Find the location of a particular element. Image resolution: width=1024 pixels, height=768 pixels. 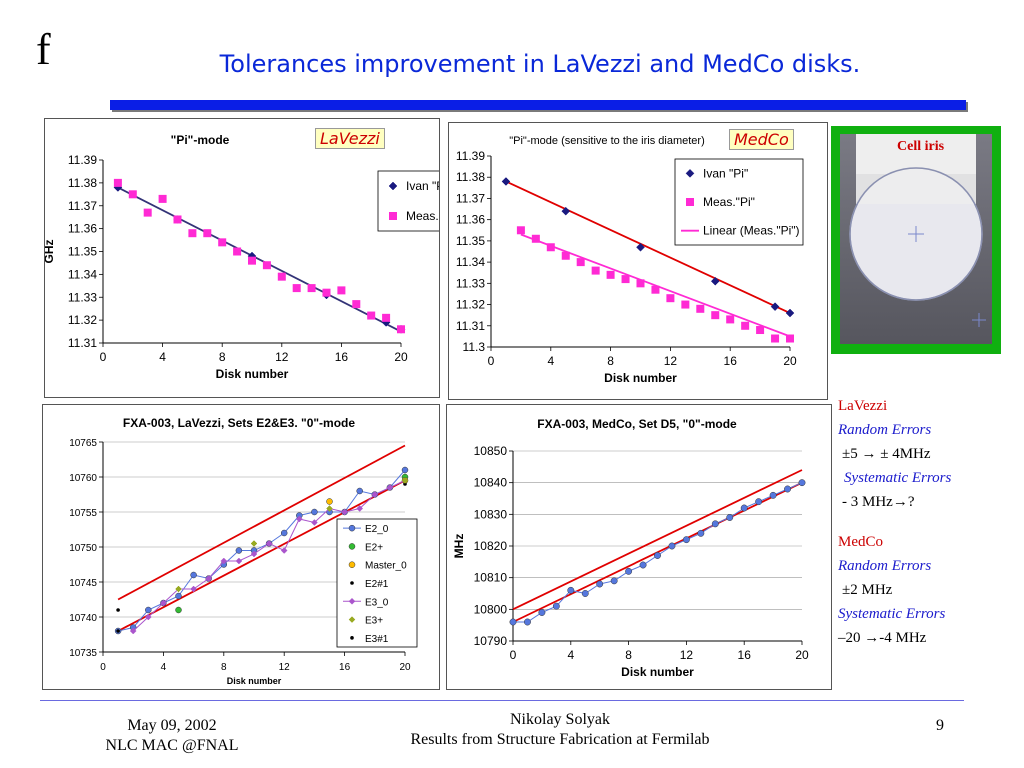

y-tick-label: 11.31 is located at coordinates (470, 326).